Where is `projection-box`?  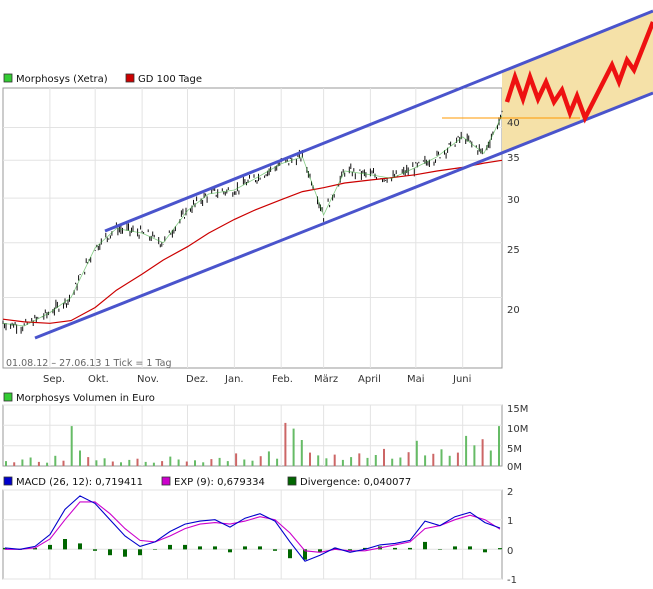
projection-box is located at coordinates (577, 82).